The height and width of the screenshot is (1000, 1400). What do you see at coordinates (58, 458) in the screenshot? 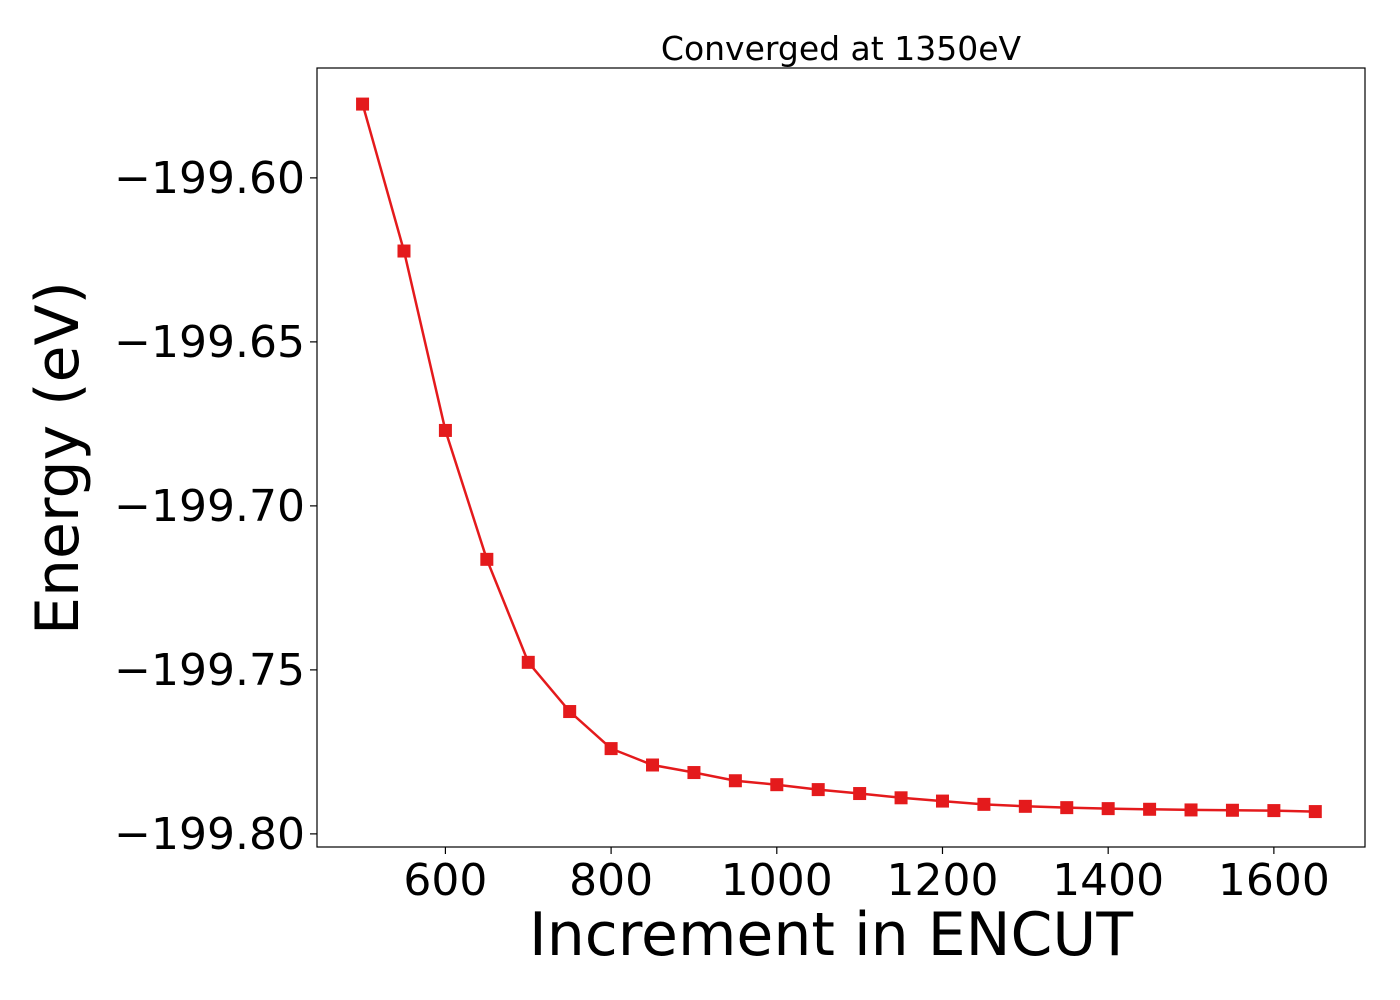
I see `y-axis-title: Energy (eV)` at bounding box center [58, 458].